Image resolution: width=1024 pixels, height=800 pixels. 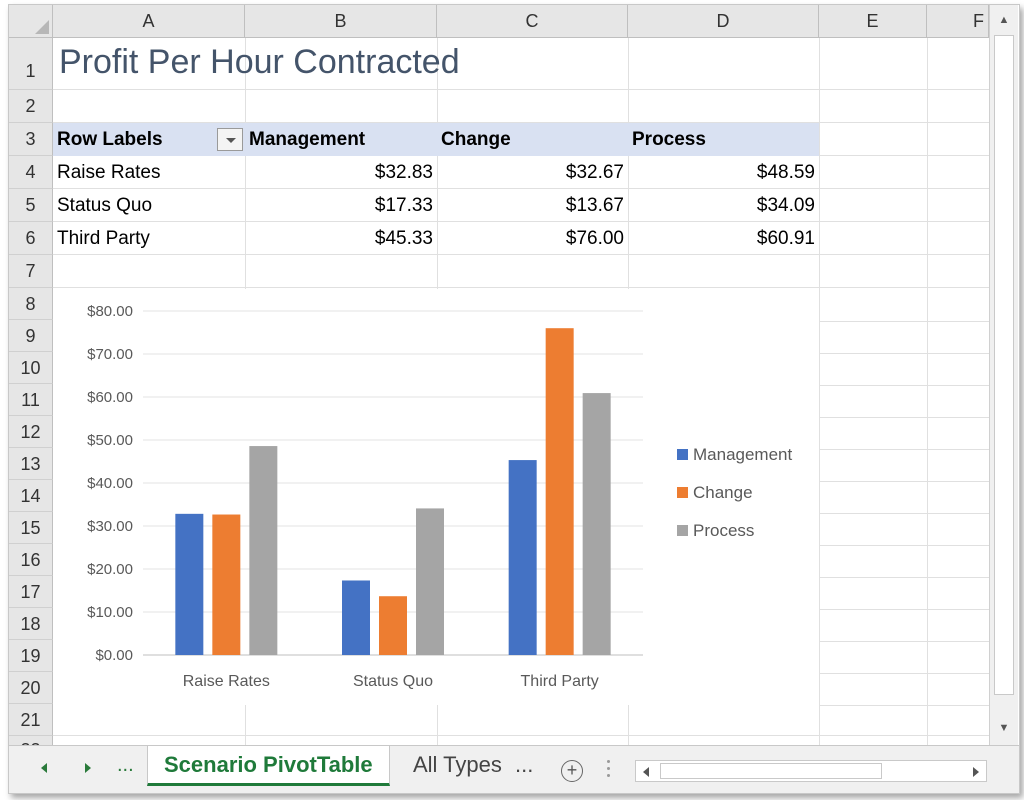 What do you see at coordinates (594, 205) in the screenshot?
I see `pivot-cell-change: $13.67` at bounding box center [594, 205].